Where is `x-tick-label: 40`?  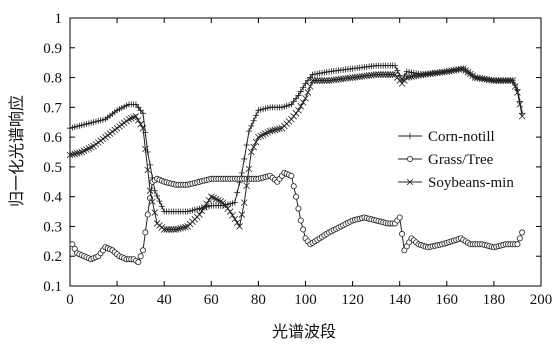 x-tick-label: 40 is located at coordinates (164, 300).